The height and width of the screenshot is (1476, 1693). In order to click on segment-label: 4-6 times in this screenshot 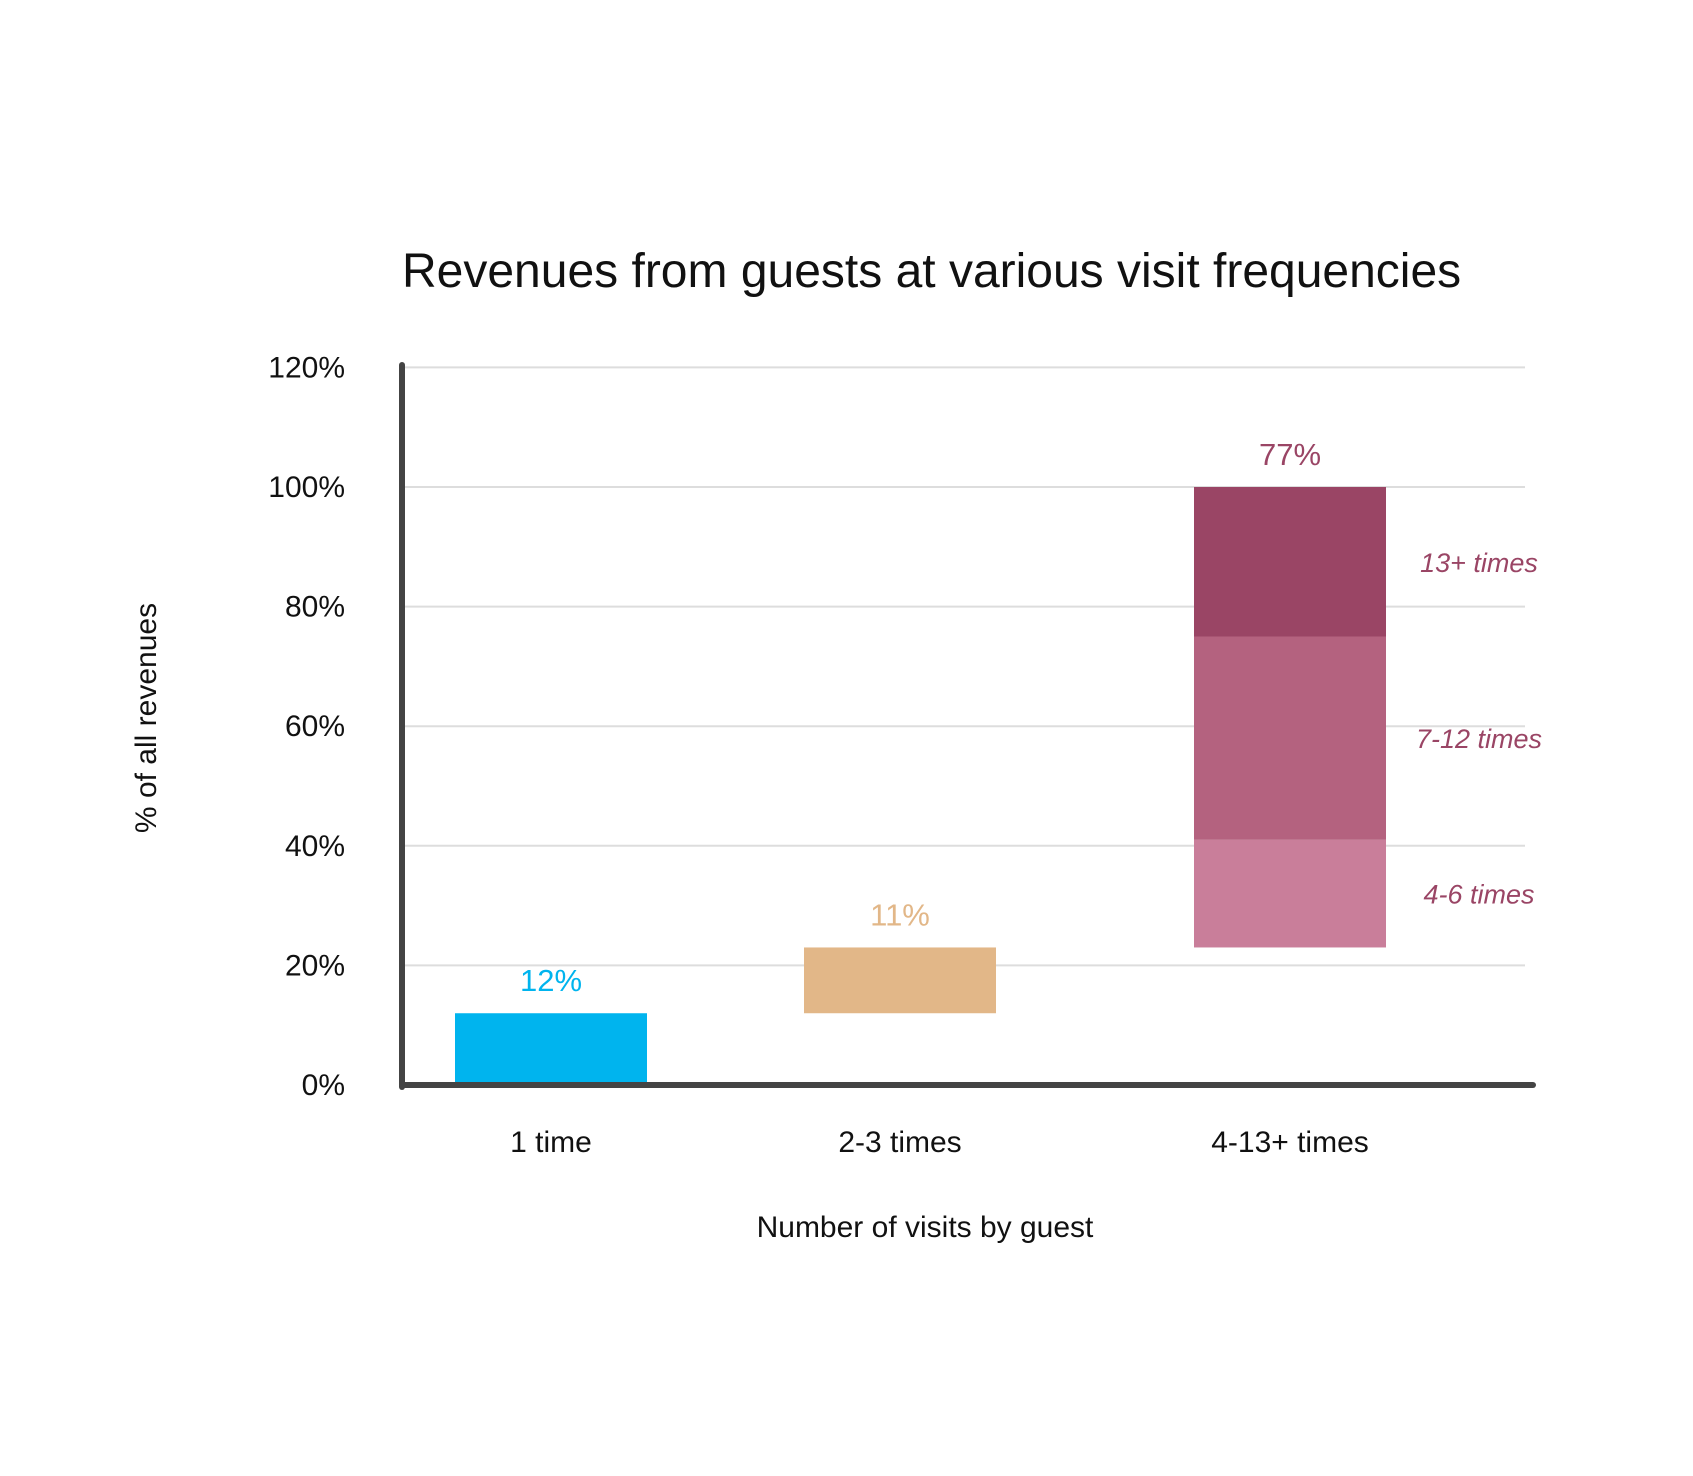, I will do `click(1478, 895)`.